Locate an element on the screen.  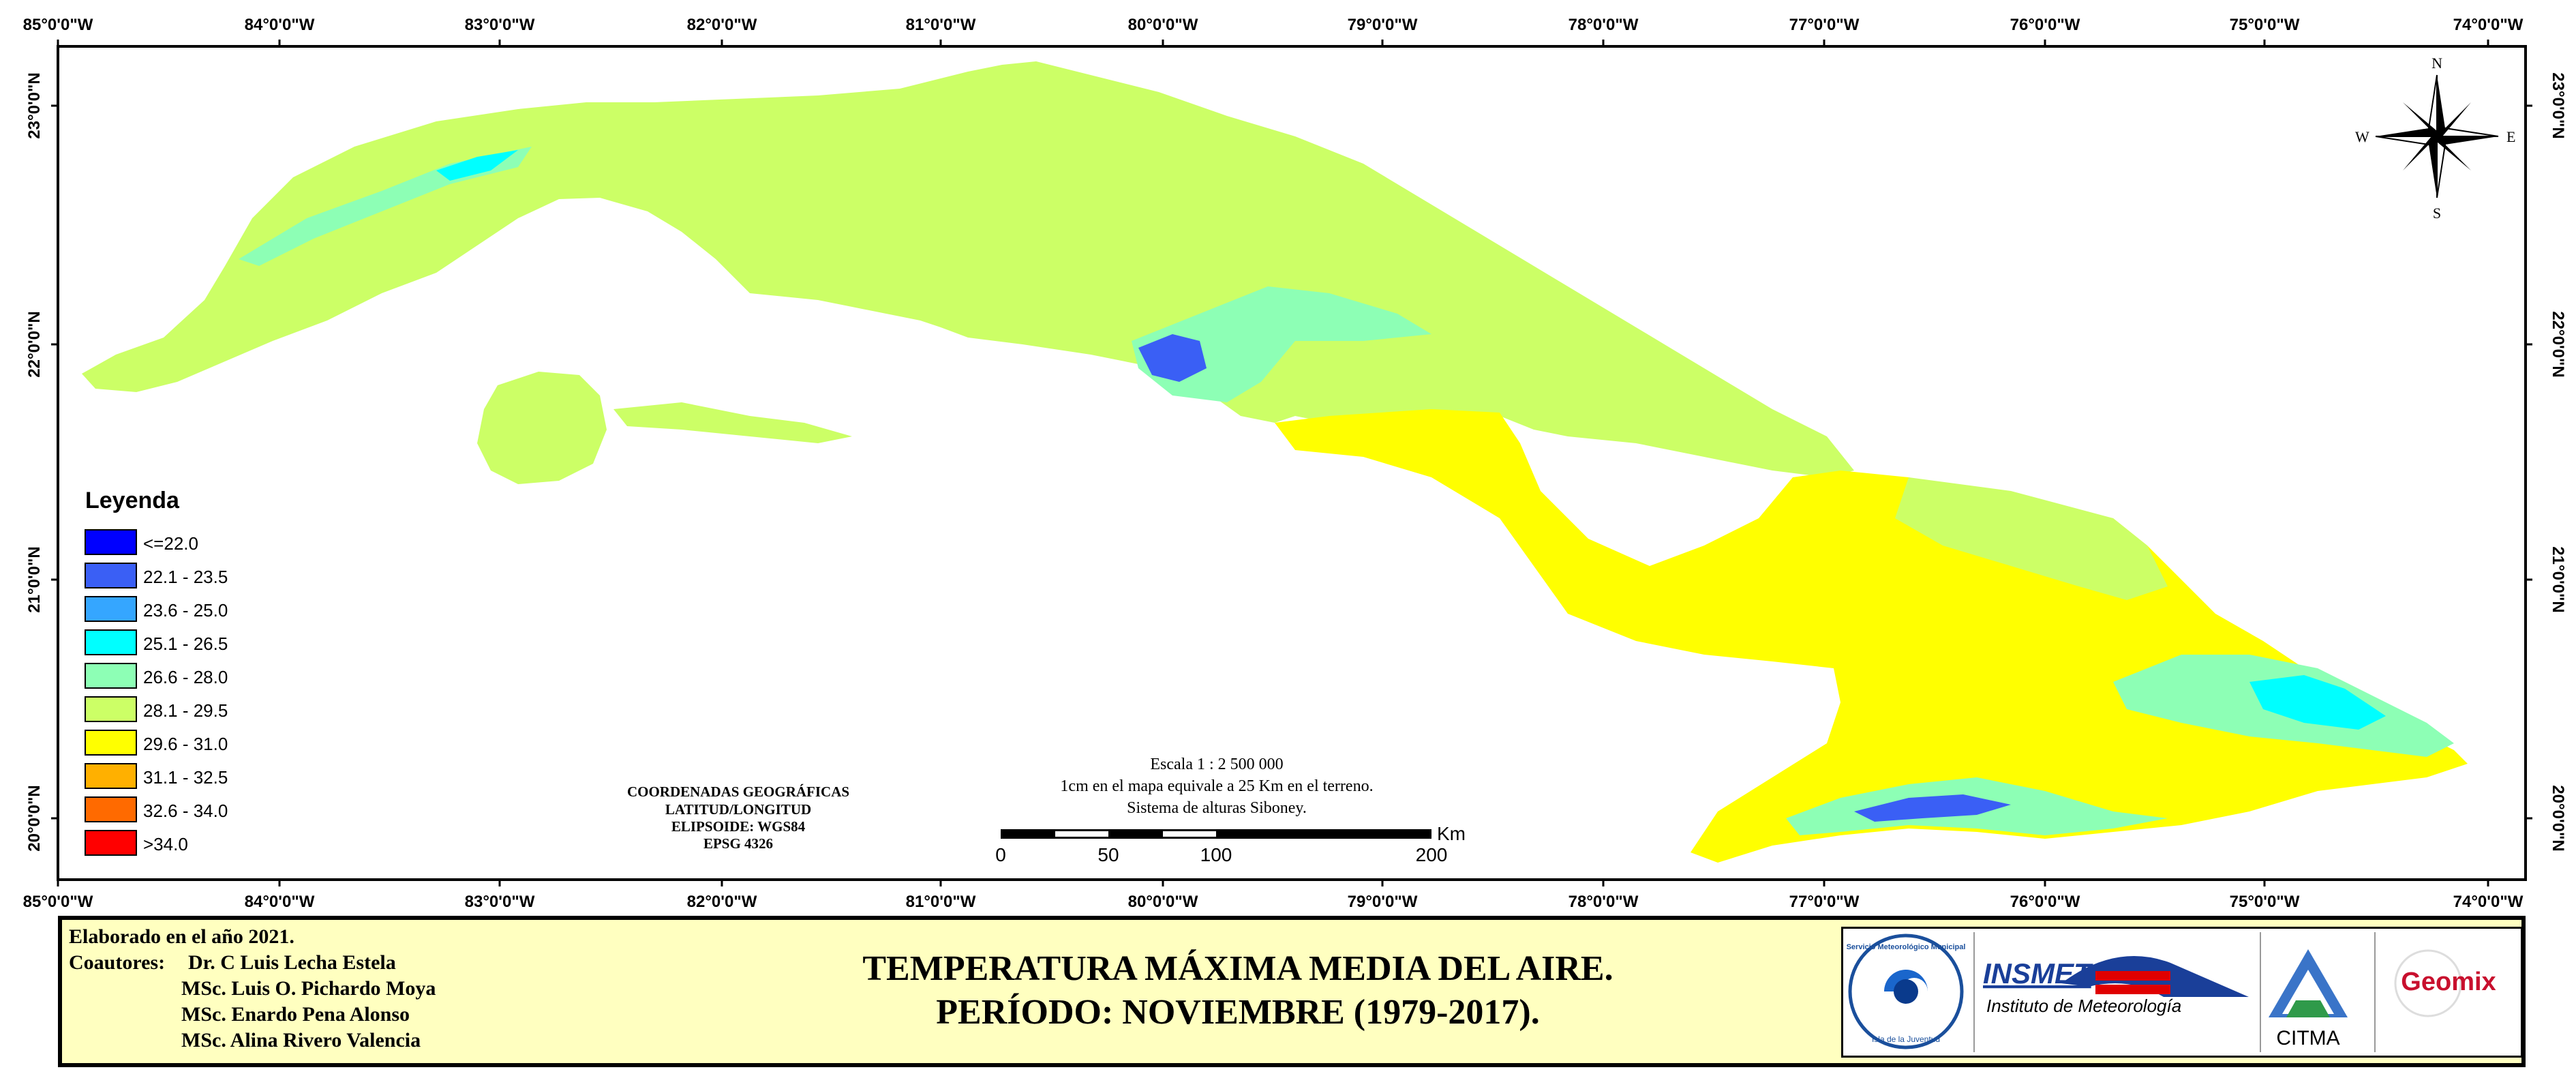
footer-author: MSc. Alina Rivero Valencia is located at coordinates (301, 1040).